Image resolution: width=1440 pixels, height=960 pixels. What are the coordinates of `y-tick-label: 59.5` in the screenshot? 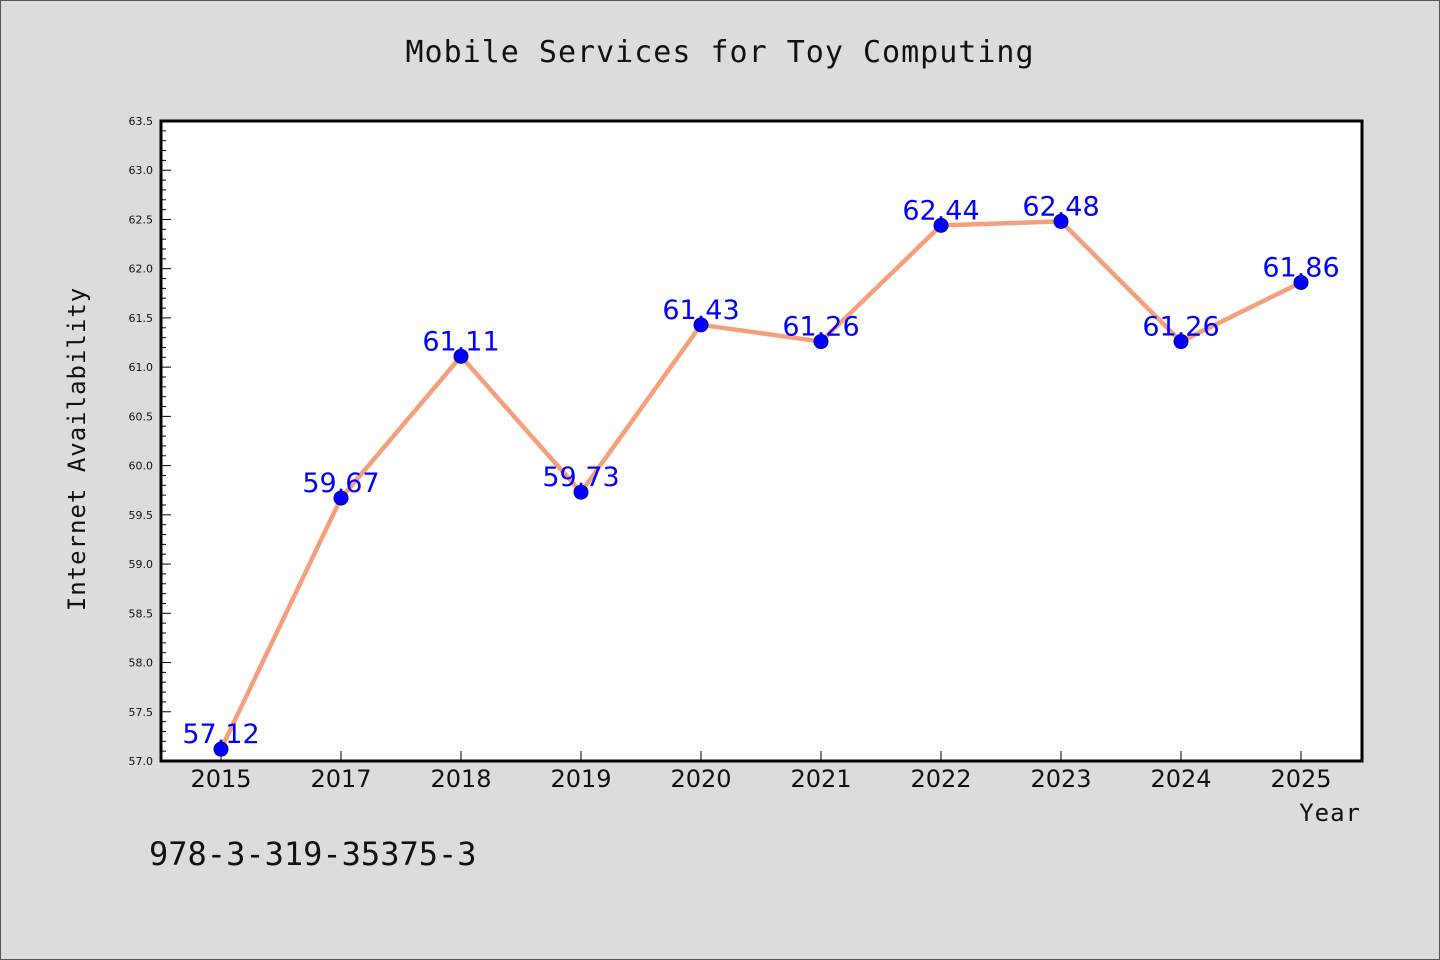 It's located at (141, 515).